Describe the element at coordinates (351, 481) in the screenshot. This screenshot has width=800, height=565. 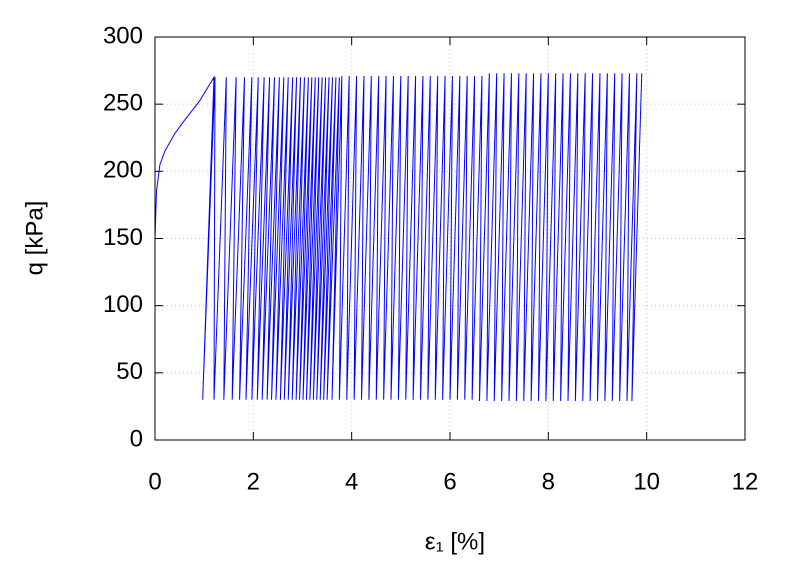
I see `x-tick-label: 4` at that location.